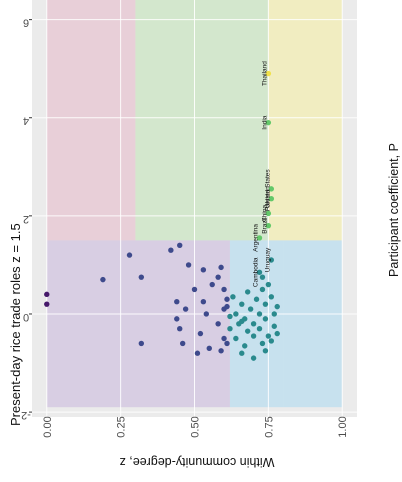 Image resolution: width=402 pixels, height=482 pixels. I want to click on x-tick-label-1: 4, so click(26, 121).